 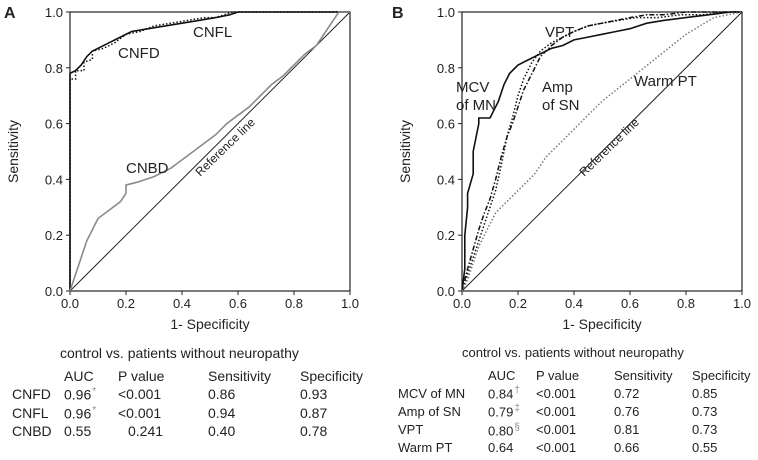 I want to click on series-label: CNBD, so click(x=147, y=168).